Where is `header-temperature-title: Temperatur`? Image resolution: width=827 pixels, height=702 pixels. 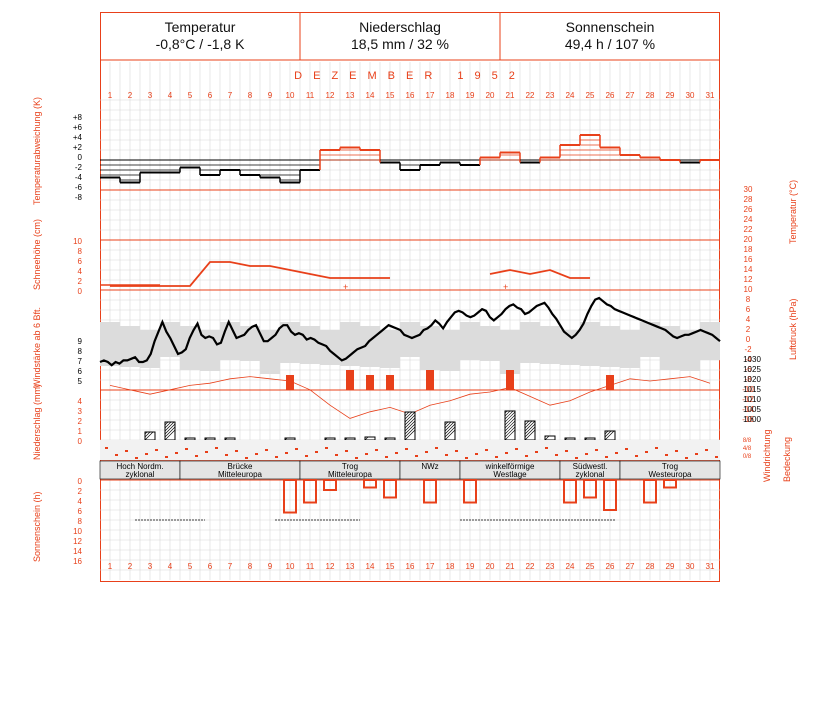
header-temperature-title: Temperatur is located at coordinates (200, 27).